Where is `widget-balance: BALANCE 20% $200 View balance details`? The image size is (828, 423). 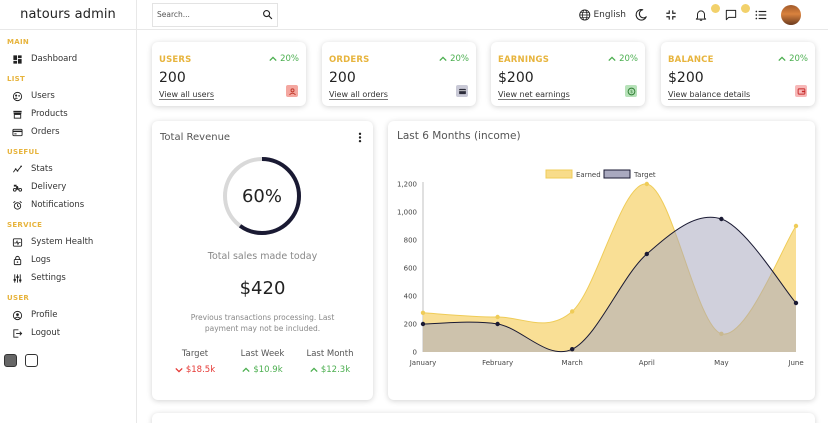
widget-balance: BALANCE 20% $200 View balance details is located at coordinates (738, 74).